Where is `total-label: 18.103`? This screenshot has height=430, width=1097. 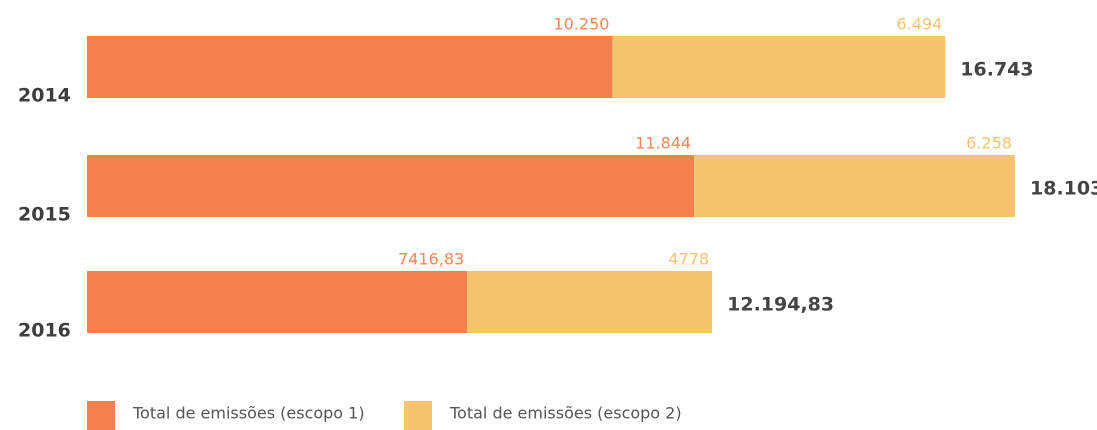 total-label: 18.103 is located at coordinates (1063, 189).